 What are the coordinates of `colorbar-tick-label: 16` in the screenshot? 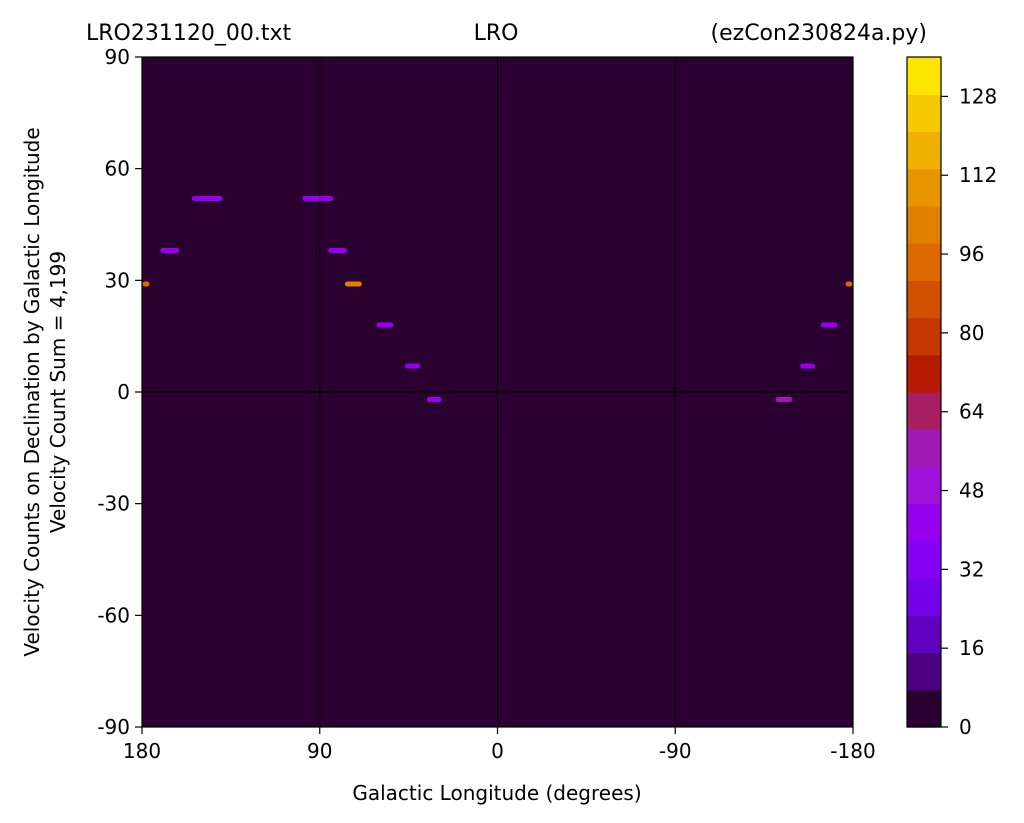 It's located at (971, 648).